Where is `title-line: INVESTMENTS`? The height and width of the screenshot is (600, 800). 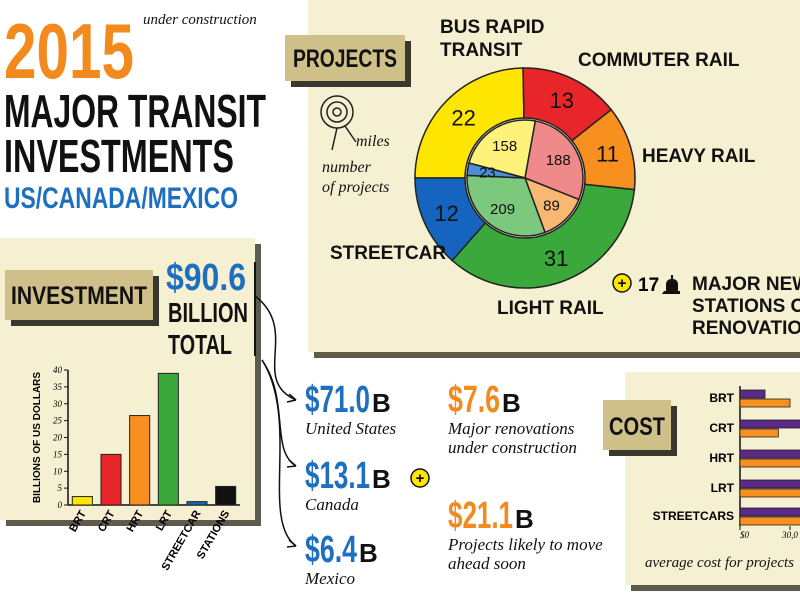
title-line: INVESTMENTS is located at coordinates (119, 156).